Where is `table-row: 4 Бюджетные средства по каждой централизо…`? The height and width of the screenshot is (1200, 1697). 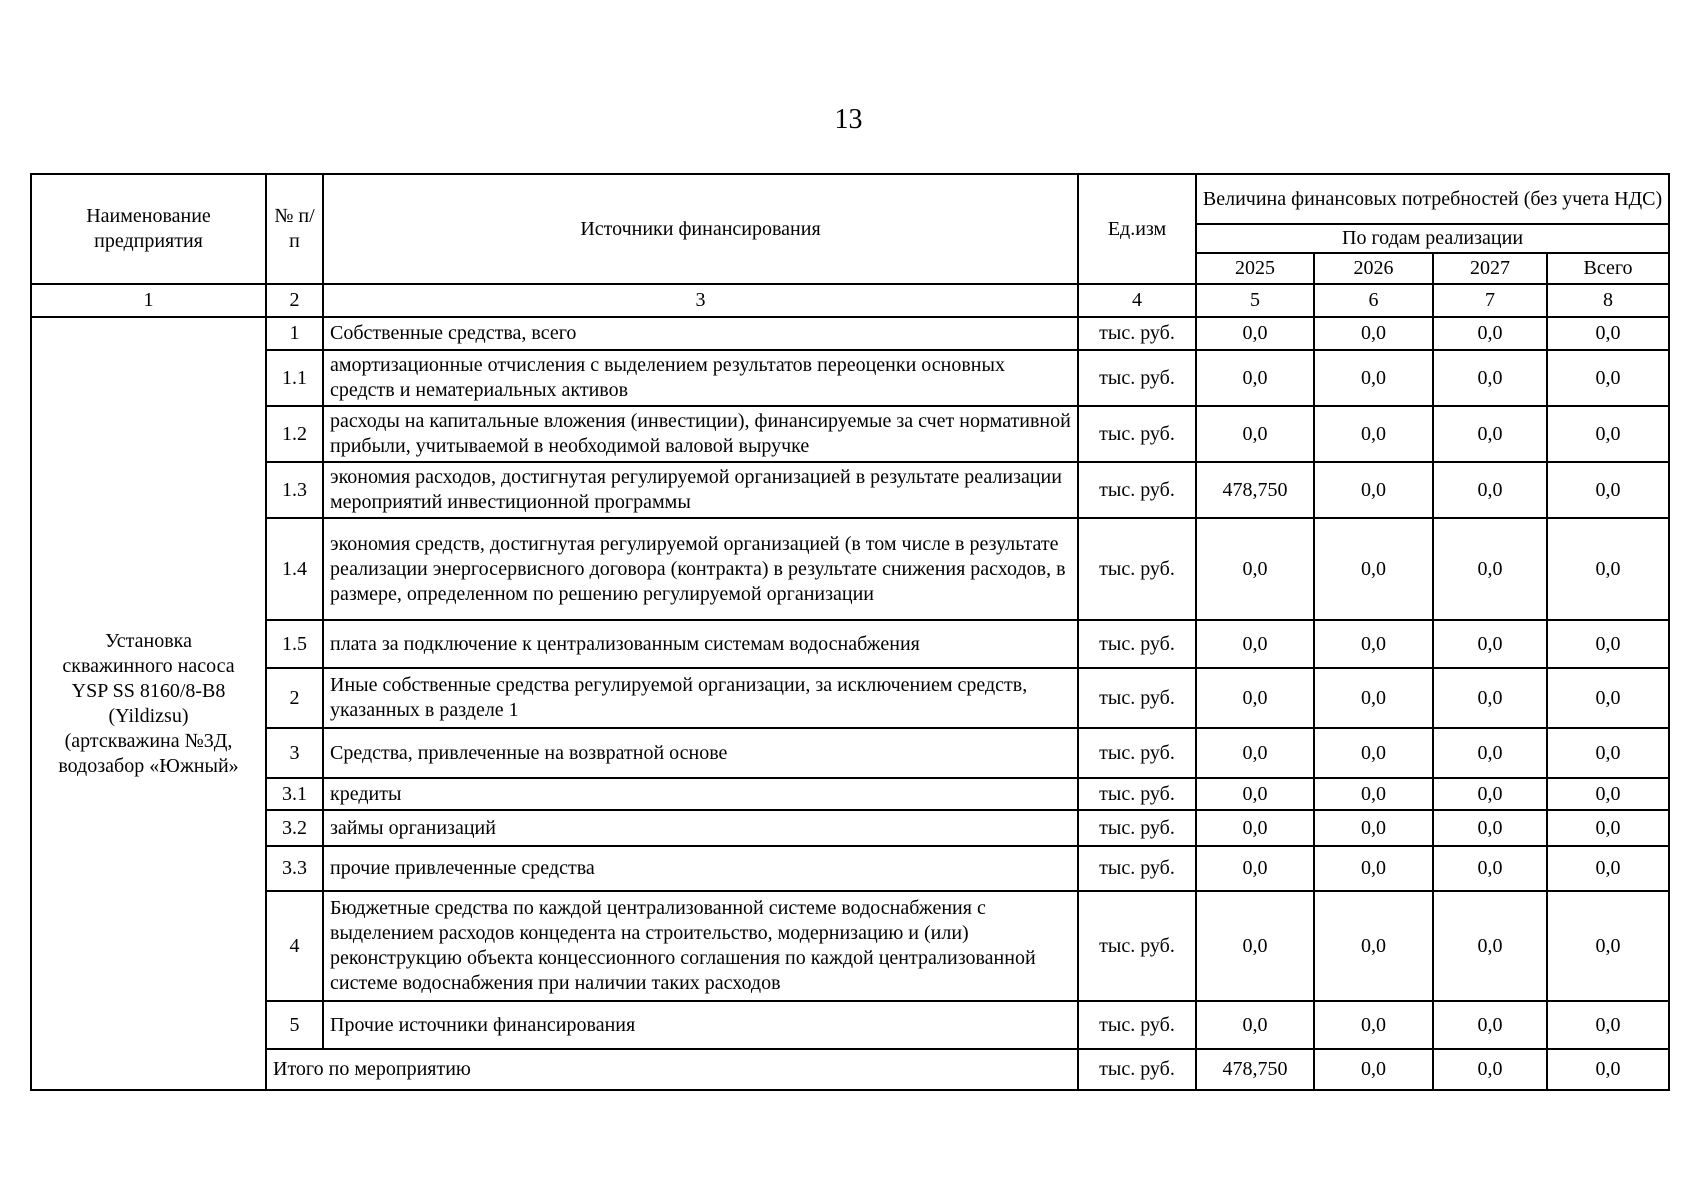
table-row: 4 Бюджетные средства по каждой централизо… is located at coordinates (851, 946).